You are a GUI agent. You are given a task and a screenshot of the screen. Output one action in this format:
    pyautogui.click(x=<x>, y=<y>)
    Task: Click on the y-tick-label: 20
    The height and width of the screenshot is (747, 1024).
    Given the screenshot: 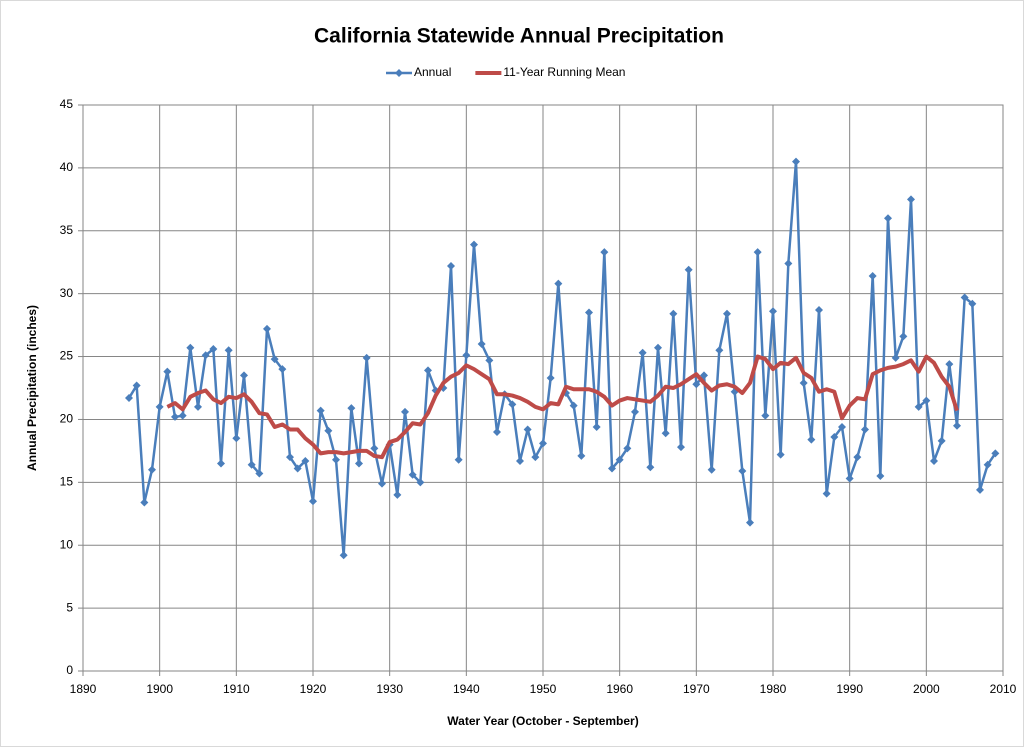 What is the action you would take?
    pyautogui.click(x=67, y=419)
    